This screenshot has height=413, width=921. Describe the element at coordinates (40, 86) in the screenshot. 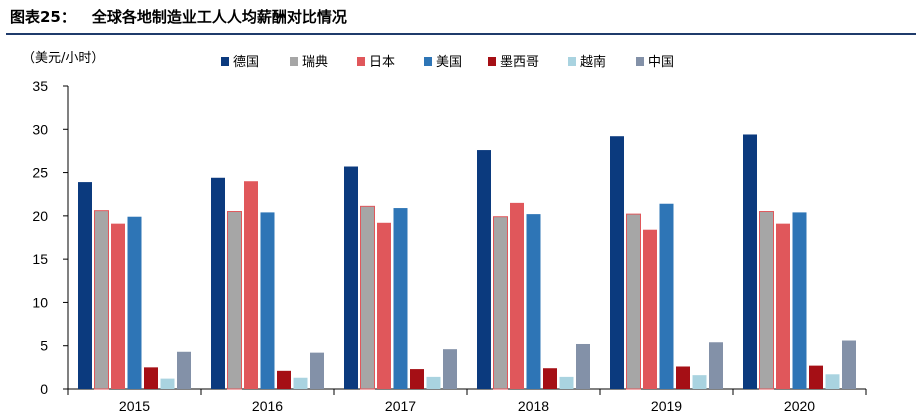

I see `y-tick-label: 35` at that location.